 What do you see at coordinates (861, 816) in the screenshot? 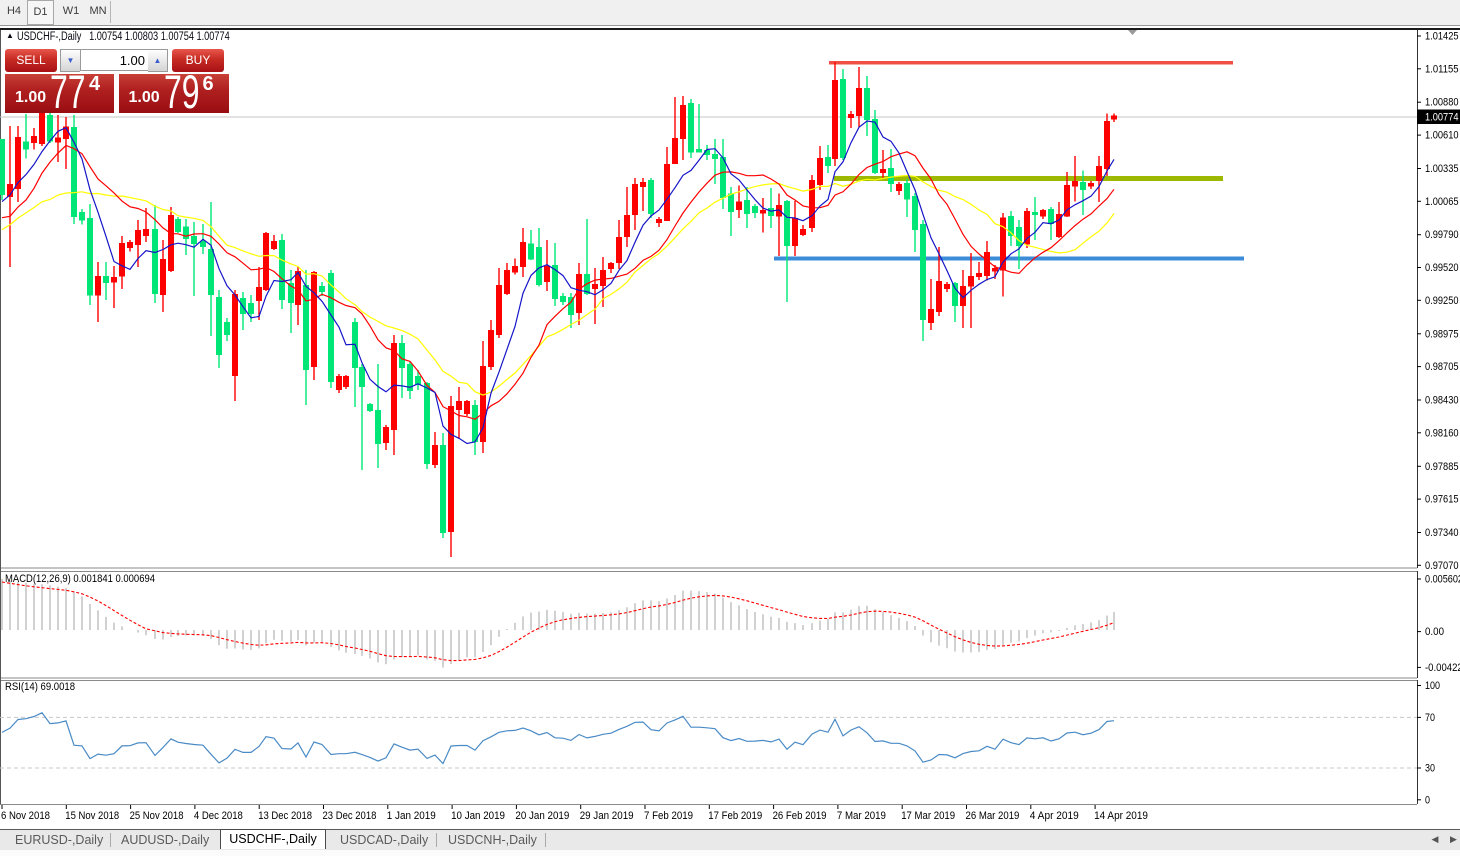
I see `svg-text: 7 Mar 2019` at bounding box center [861, 816].